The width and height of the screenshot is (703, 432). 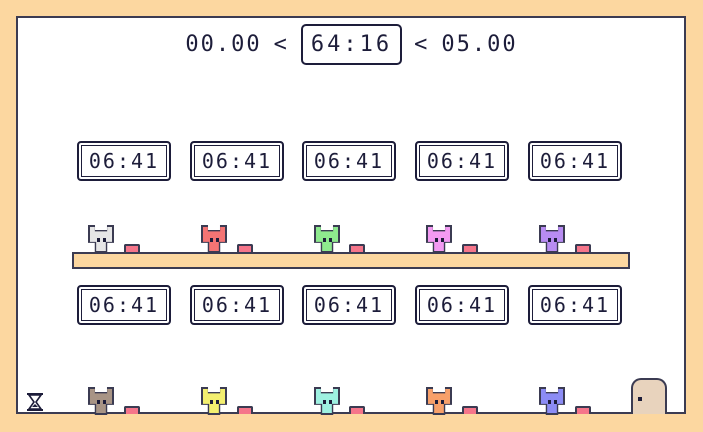 I want to click on clock-row2-4: 06:41, so click(x=462, y=305).